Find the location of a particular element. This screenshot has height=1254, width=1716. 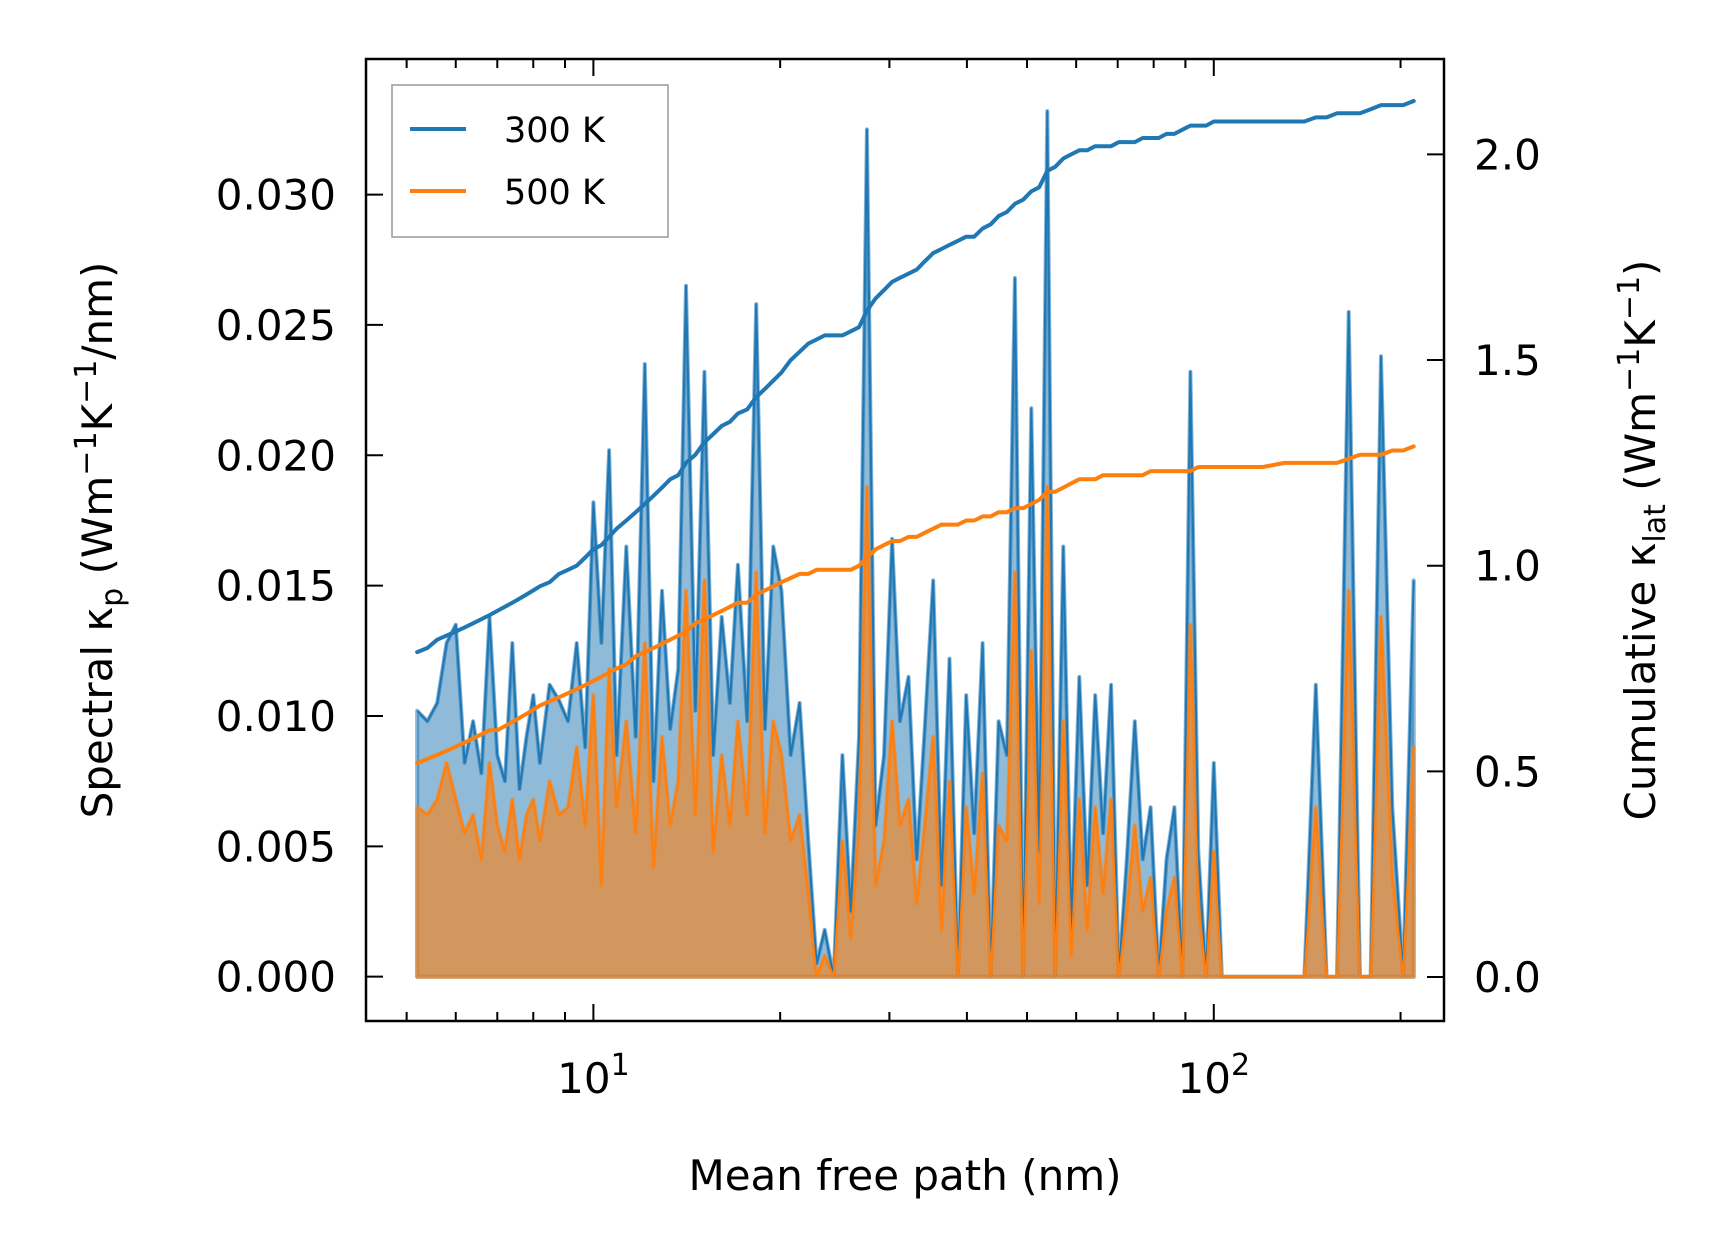

left-y-tick-label: 0.005 is located at coordinates (276, 846).